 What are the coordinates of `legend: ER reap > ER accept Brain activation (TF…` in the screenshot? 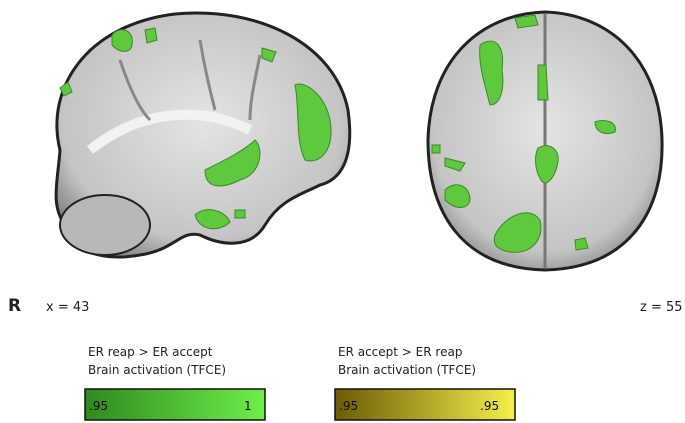 It's located at (175, 383).